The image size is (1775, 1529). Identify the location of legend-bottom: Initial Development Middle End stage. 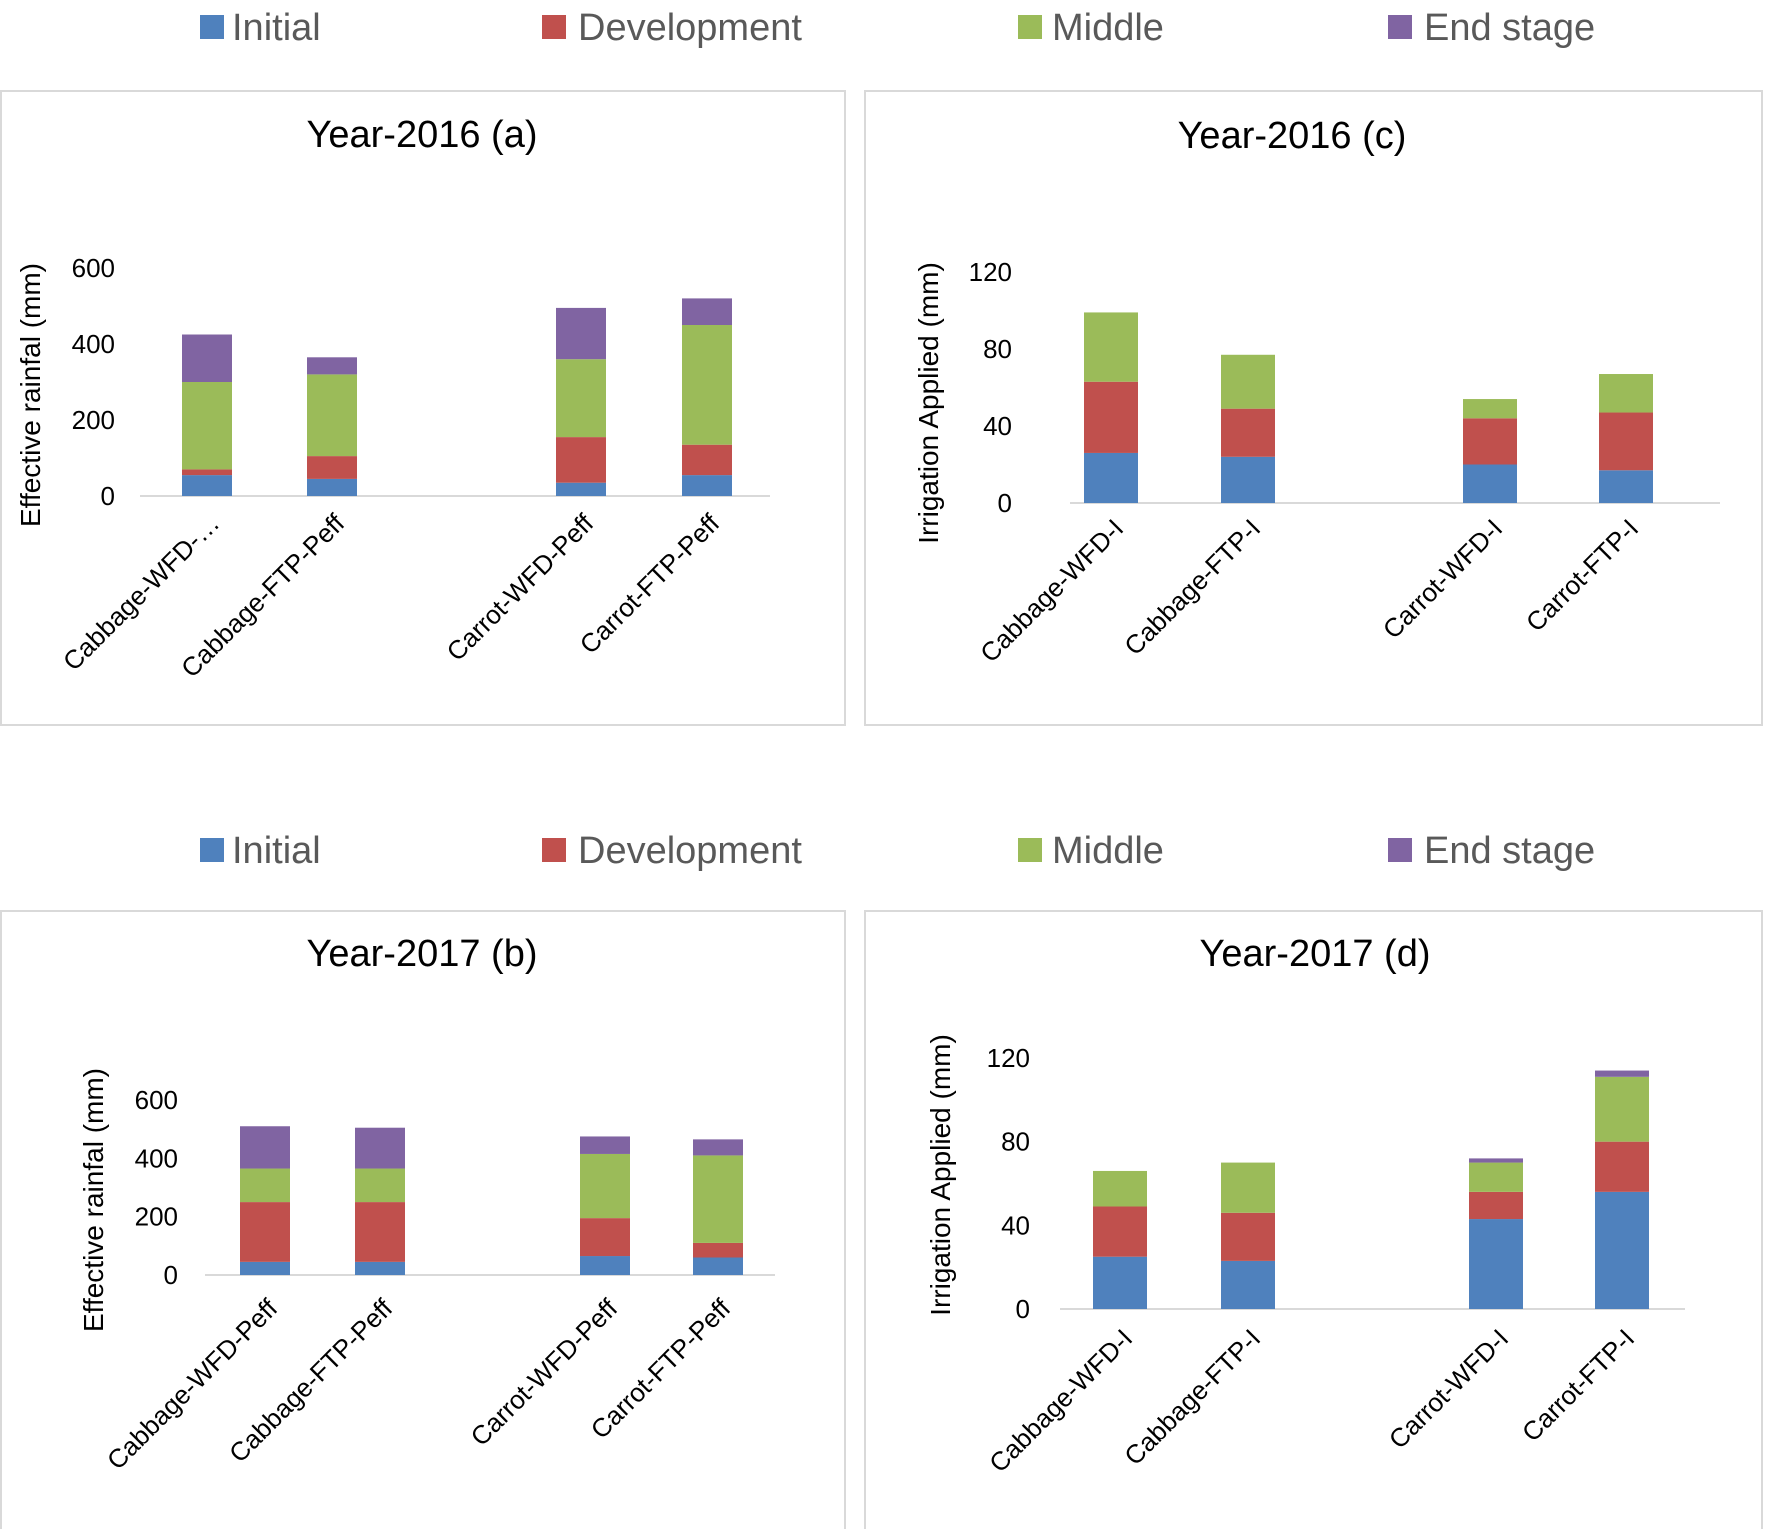
(897, 851).